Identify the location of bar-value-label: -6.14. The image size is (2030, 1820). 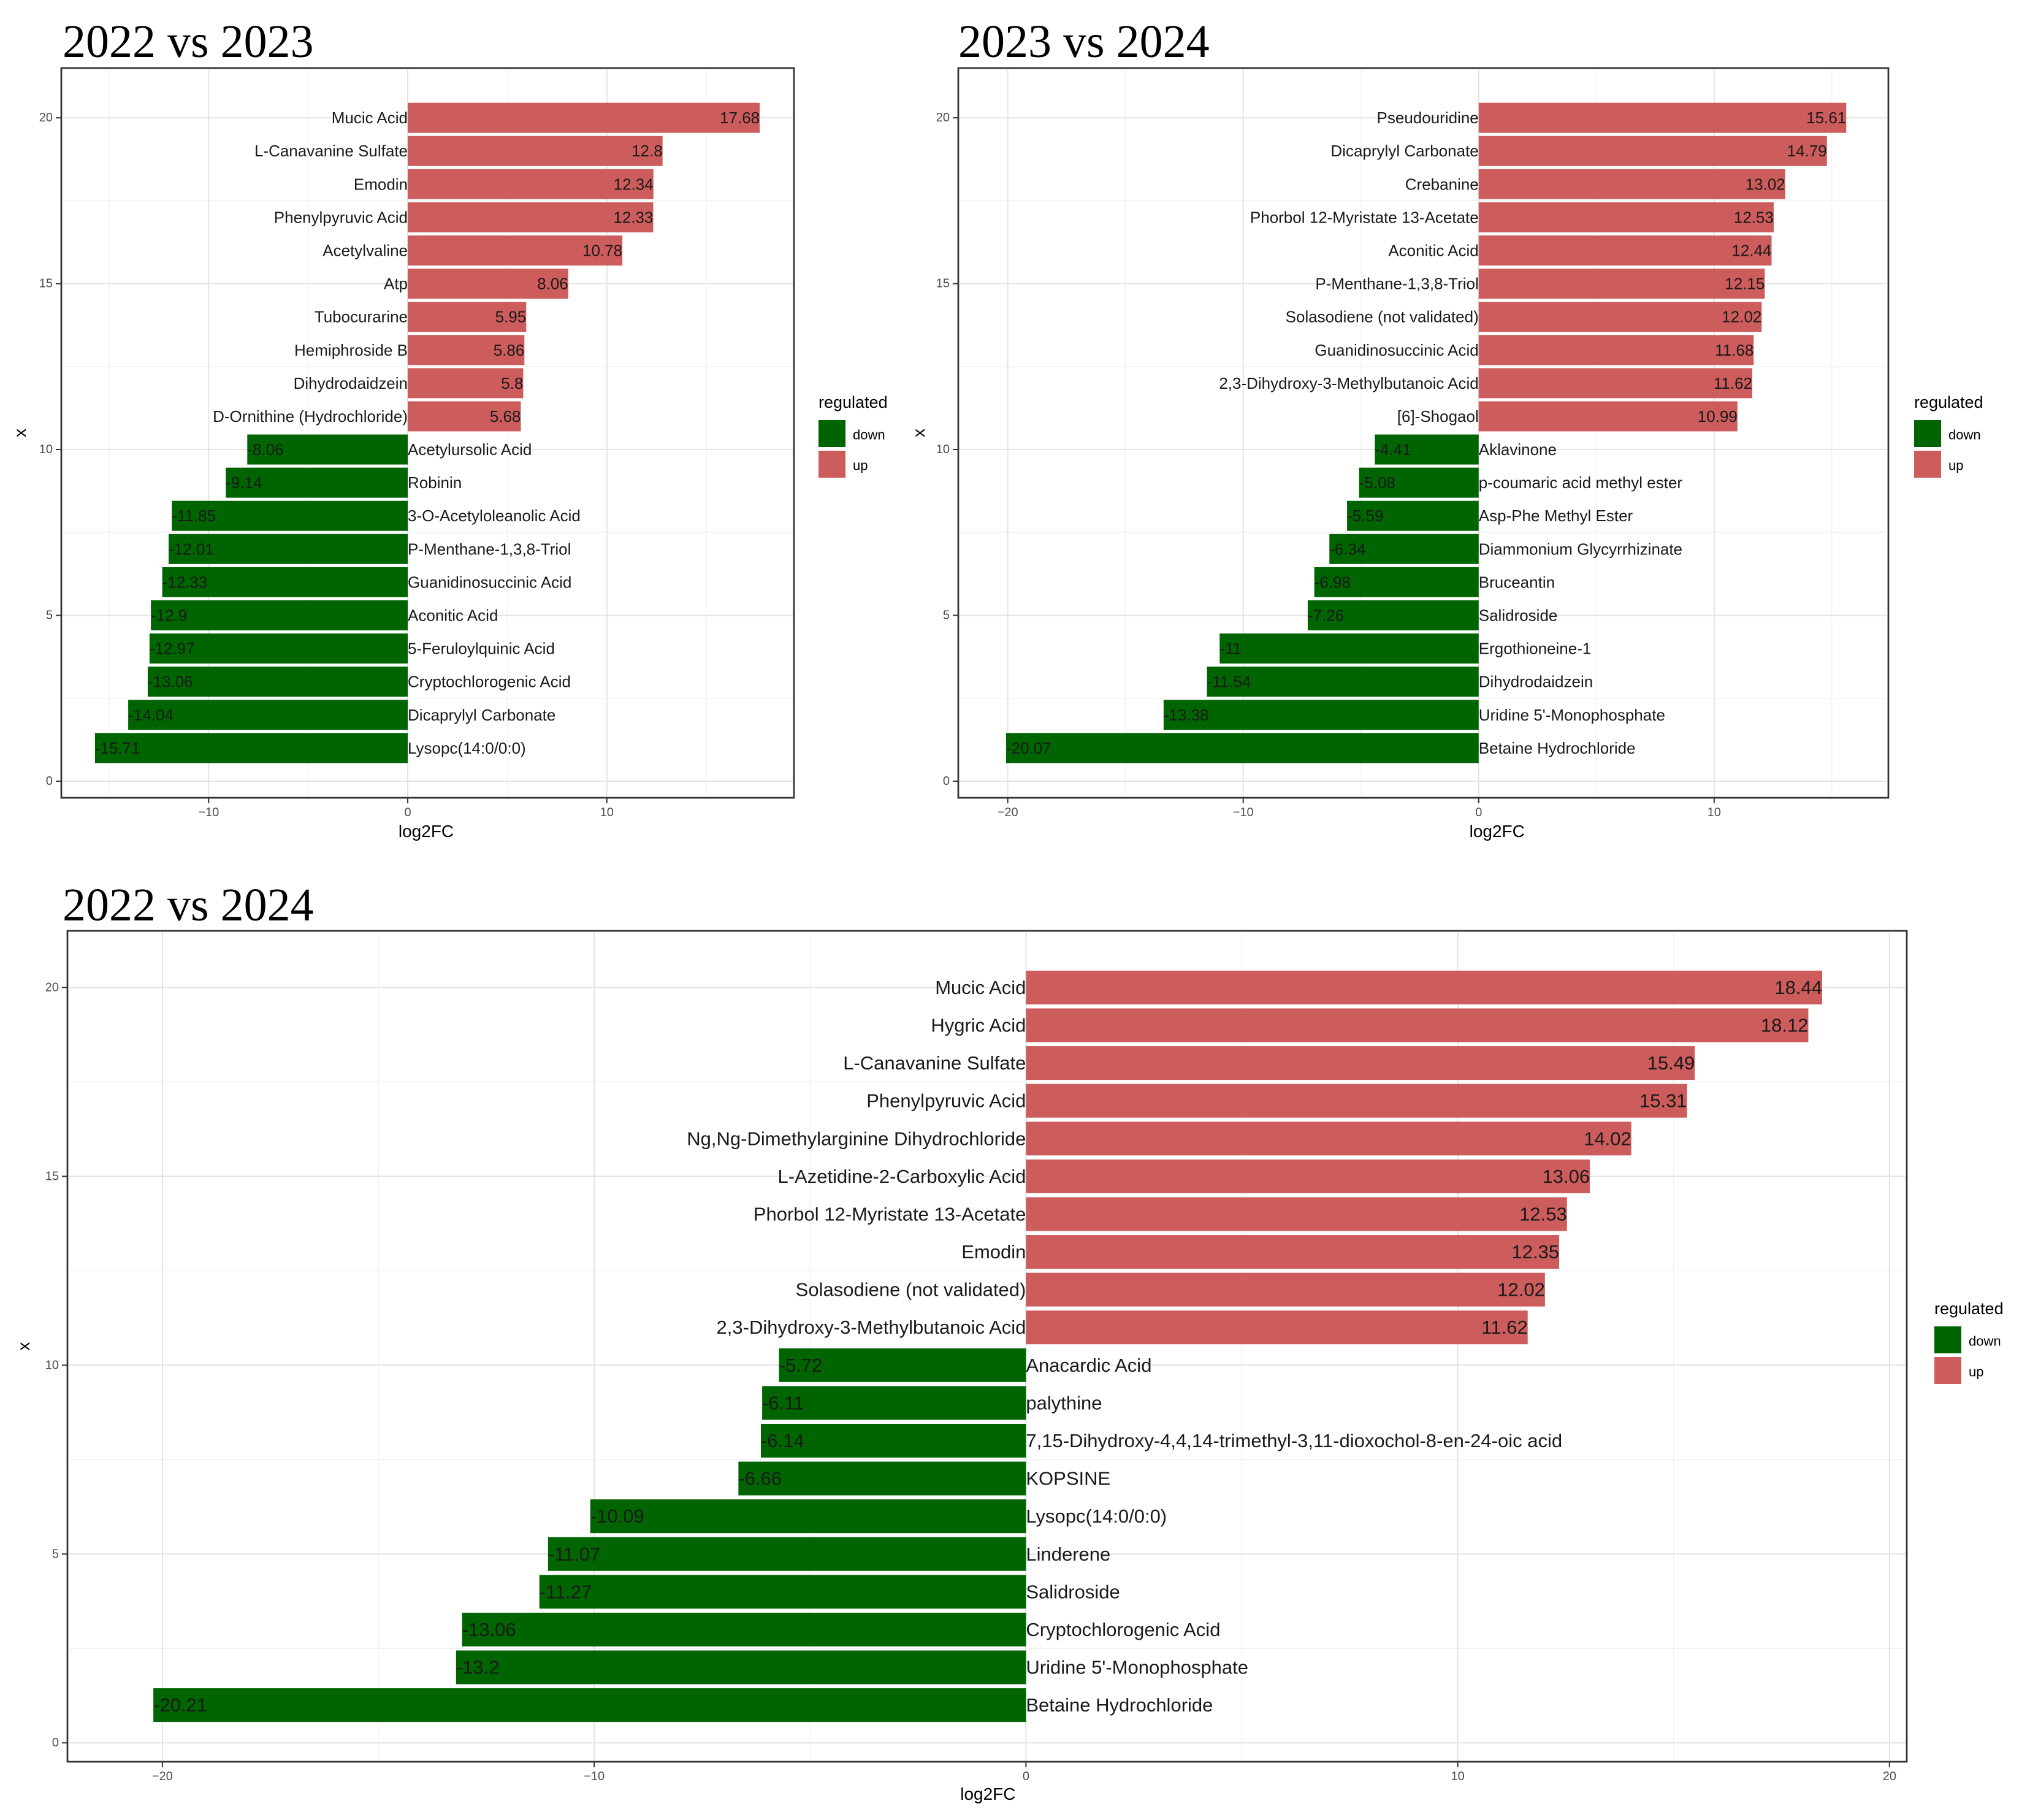
(782, 1440).